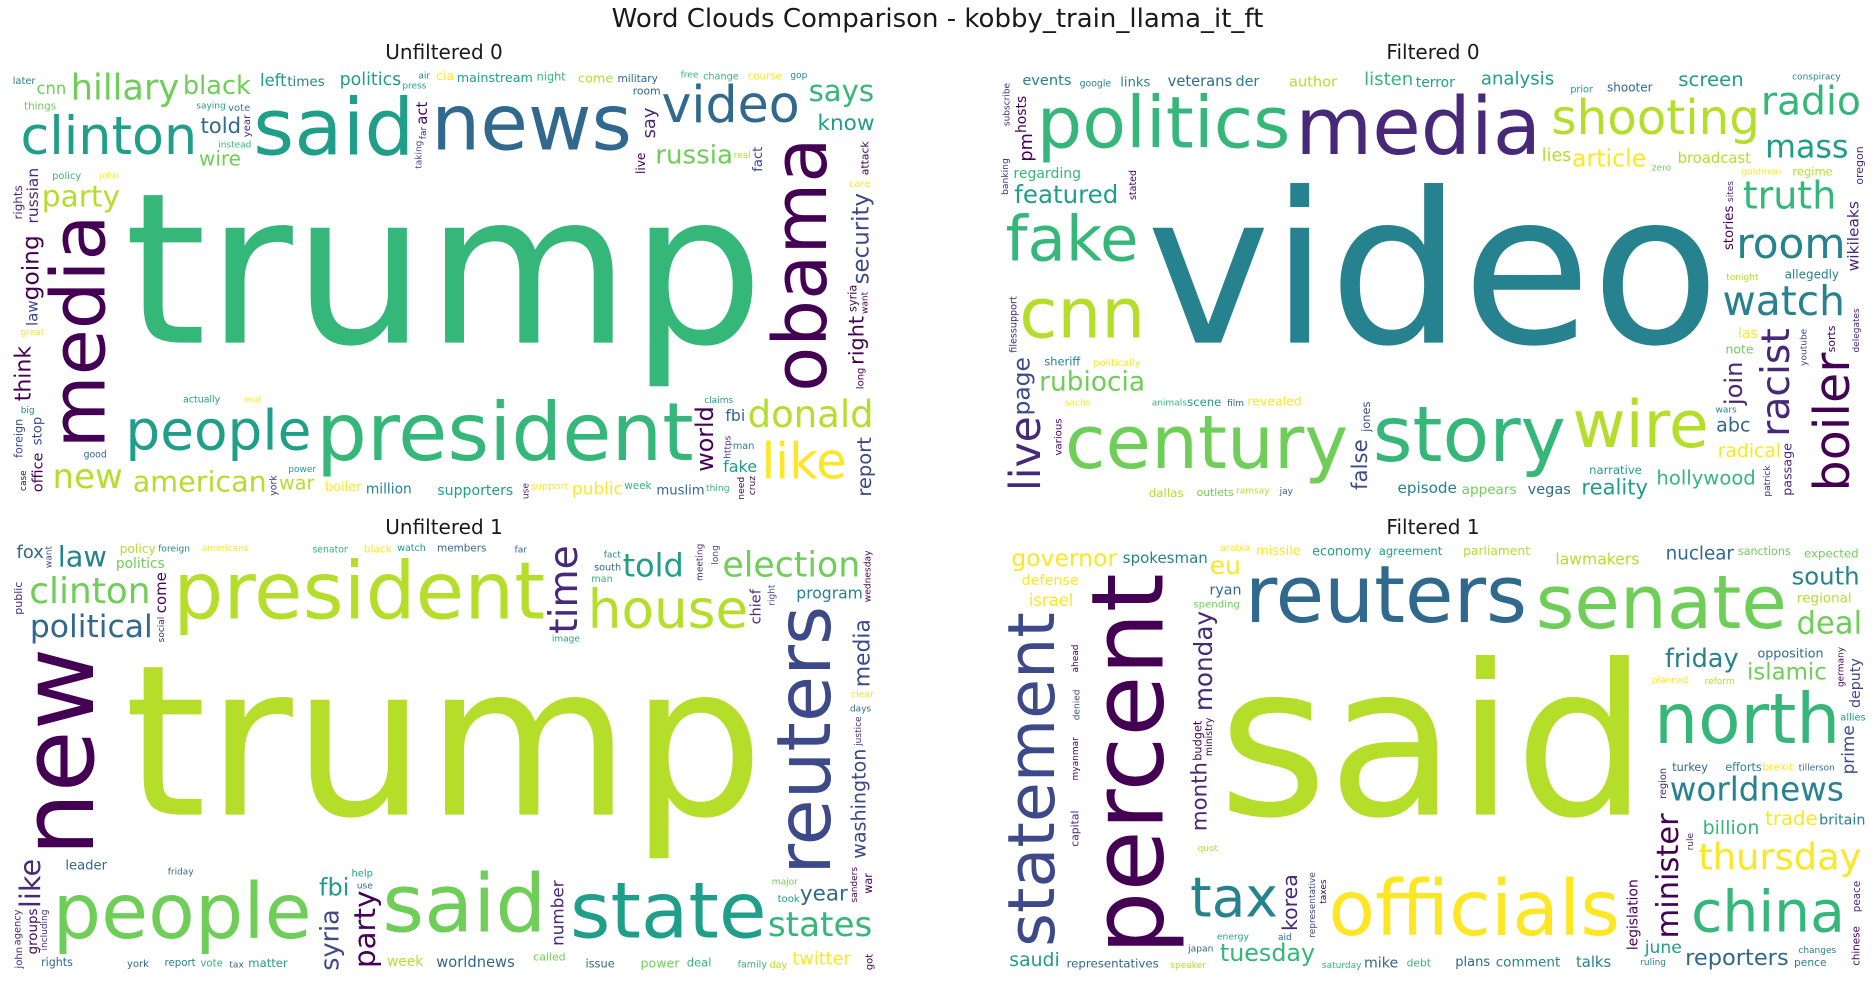 This screenshot has height=985, width=1875. I want to click on word-regime: regime, so click(1812, 171).